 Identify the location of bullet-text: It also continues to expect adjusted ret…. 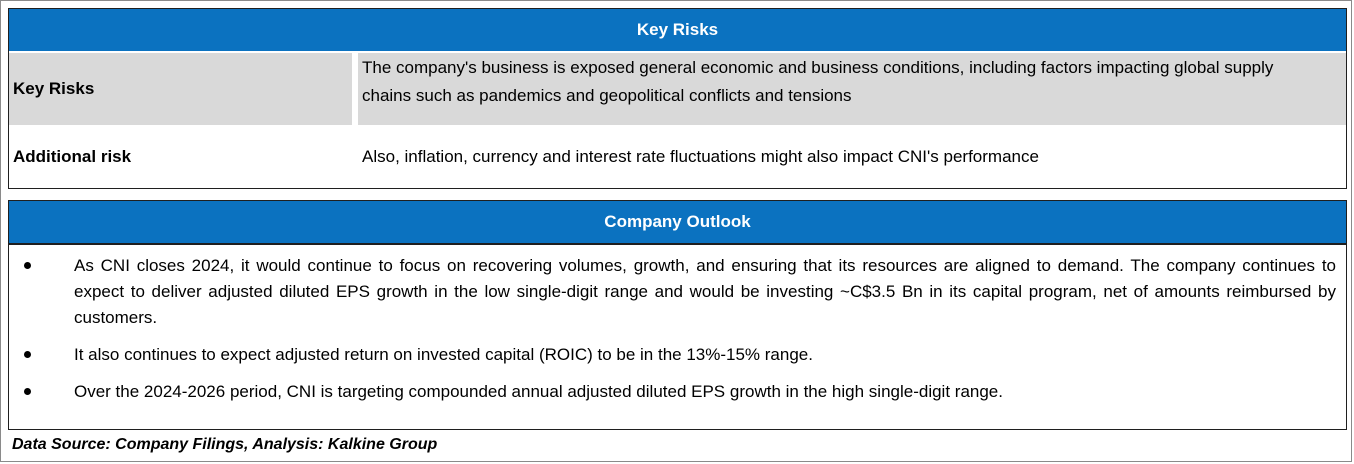
(443, 354).